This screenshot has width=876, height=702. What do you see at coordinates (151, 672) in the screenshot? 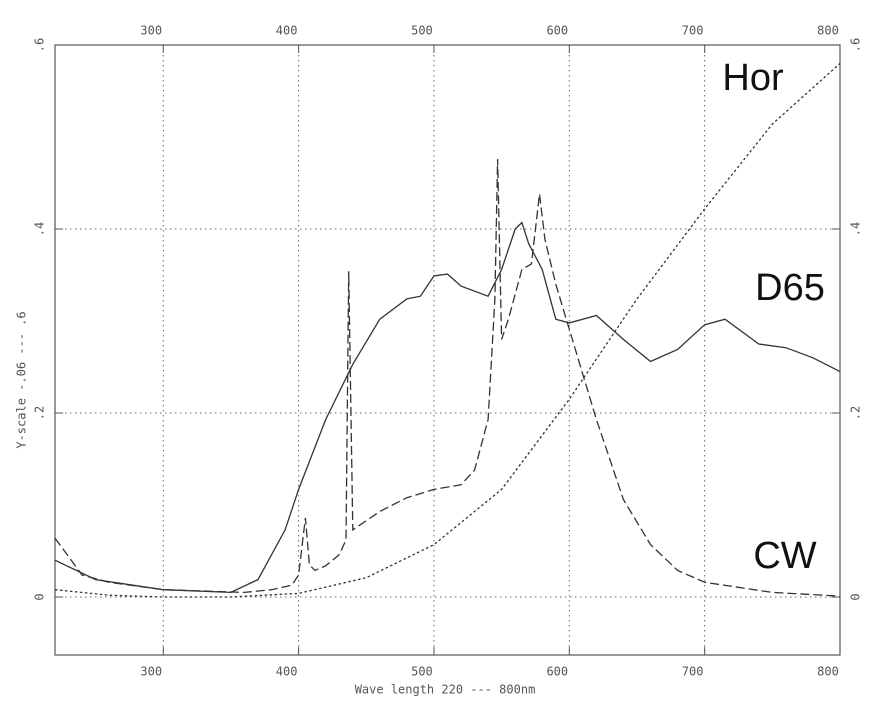
I see `x-tick-label: 300` at bounding box center [151, 672].